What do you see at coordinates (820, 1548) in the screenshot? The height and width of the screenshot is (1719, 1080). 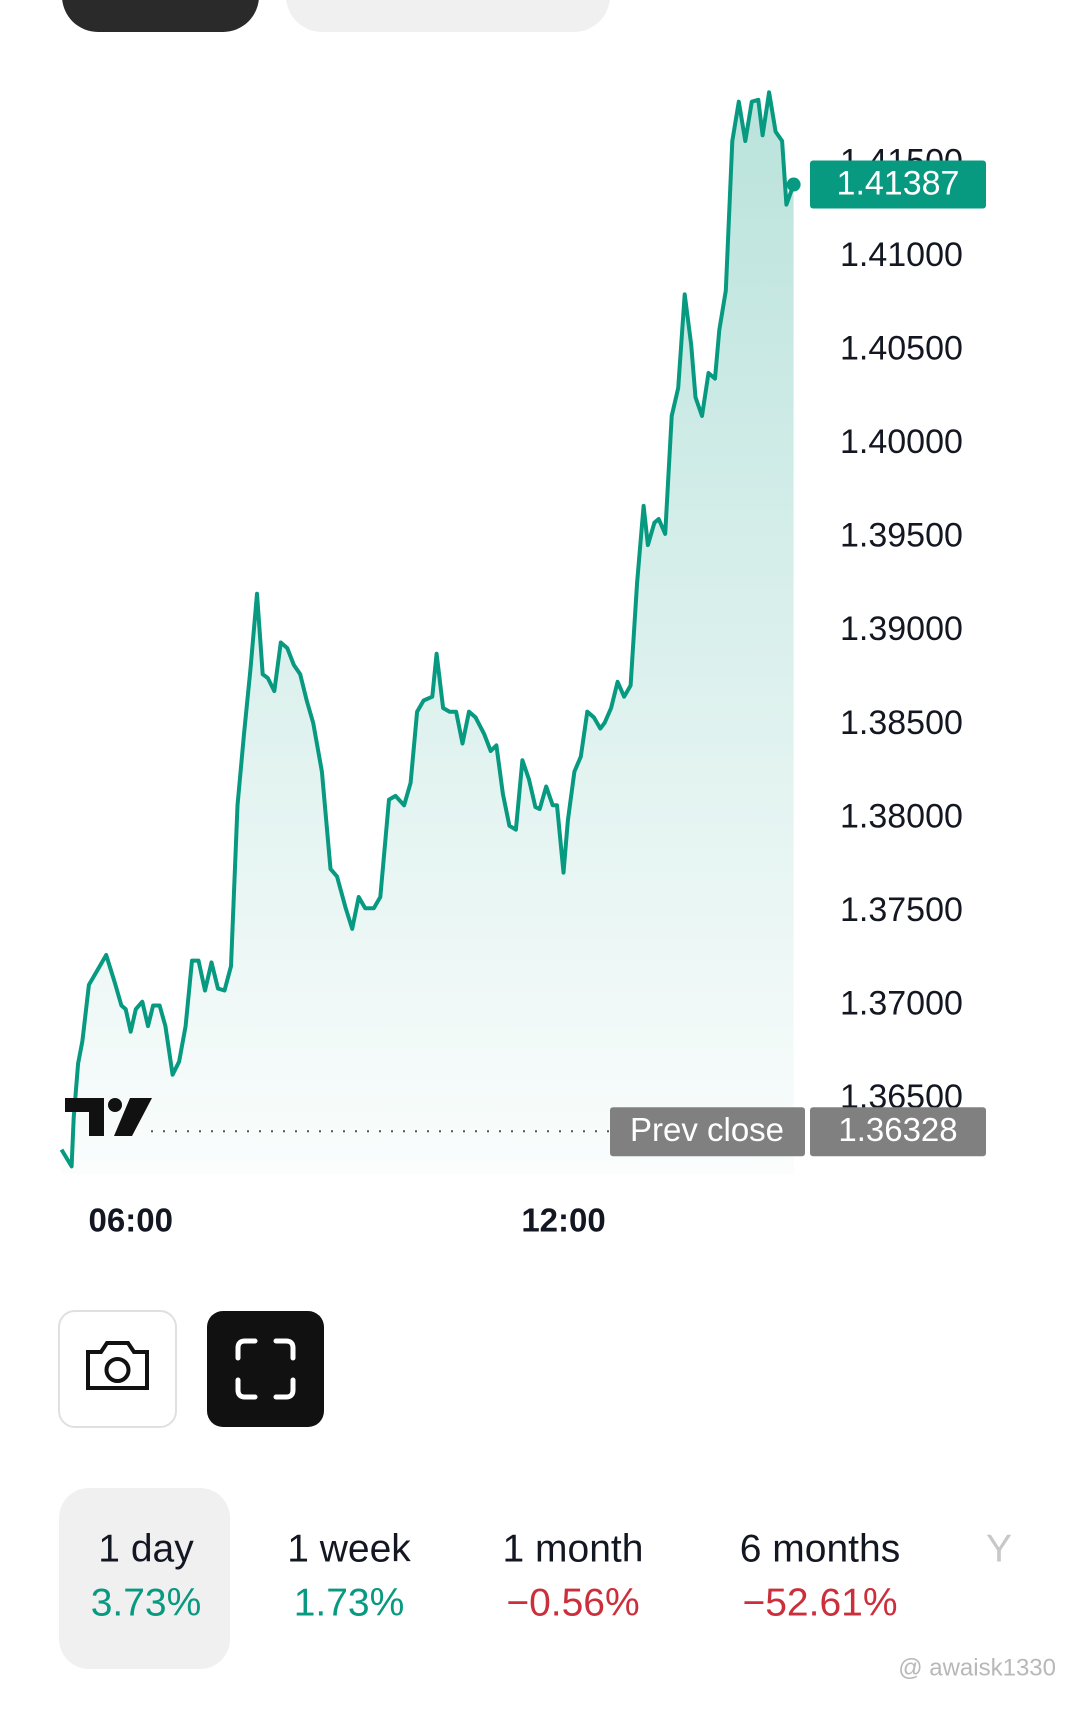 I see `period-label: 6 months` at bounding box center [820, 1548].